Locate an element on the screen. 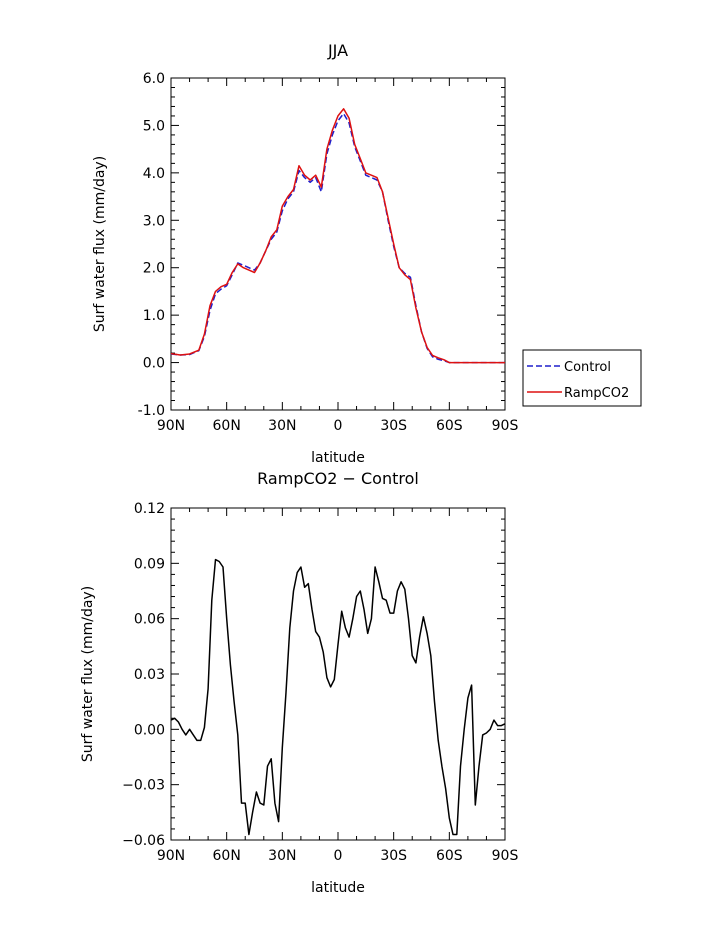  chart2-y-tick-label: 0.09 is located at coordinates (149, 564).